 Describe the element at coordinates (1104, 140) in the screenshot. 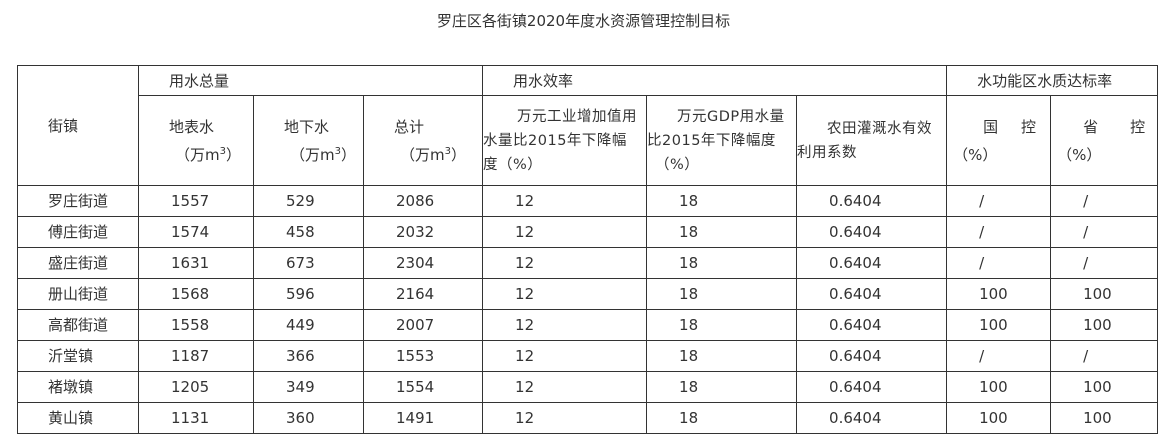

I see `header-provincial: 省 控 （%）` at that location.